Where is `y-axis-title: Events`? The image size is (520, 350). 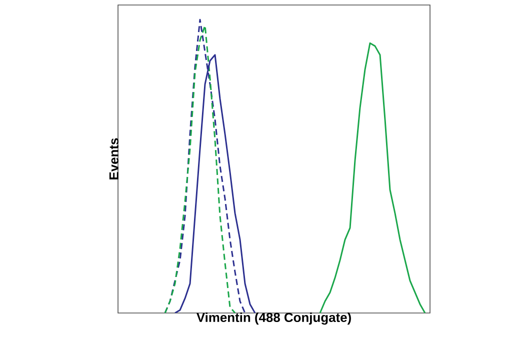
y-axis-title: Events is located at coordinates (113, 159).